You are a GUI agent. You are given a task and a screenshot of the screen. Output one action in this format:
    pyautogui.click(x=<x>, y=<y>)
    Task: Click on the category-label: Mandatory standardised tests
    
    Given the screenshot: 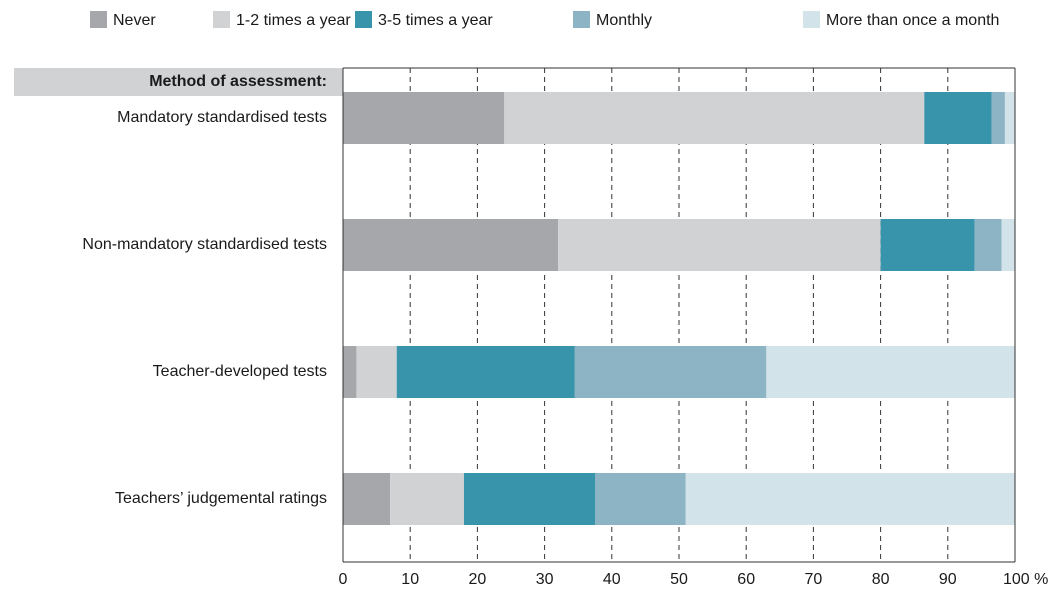 What is the action you would take?
    pyautogui.click(x=222, y=117)
    